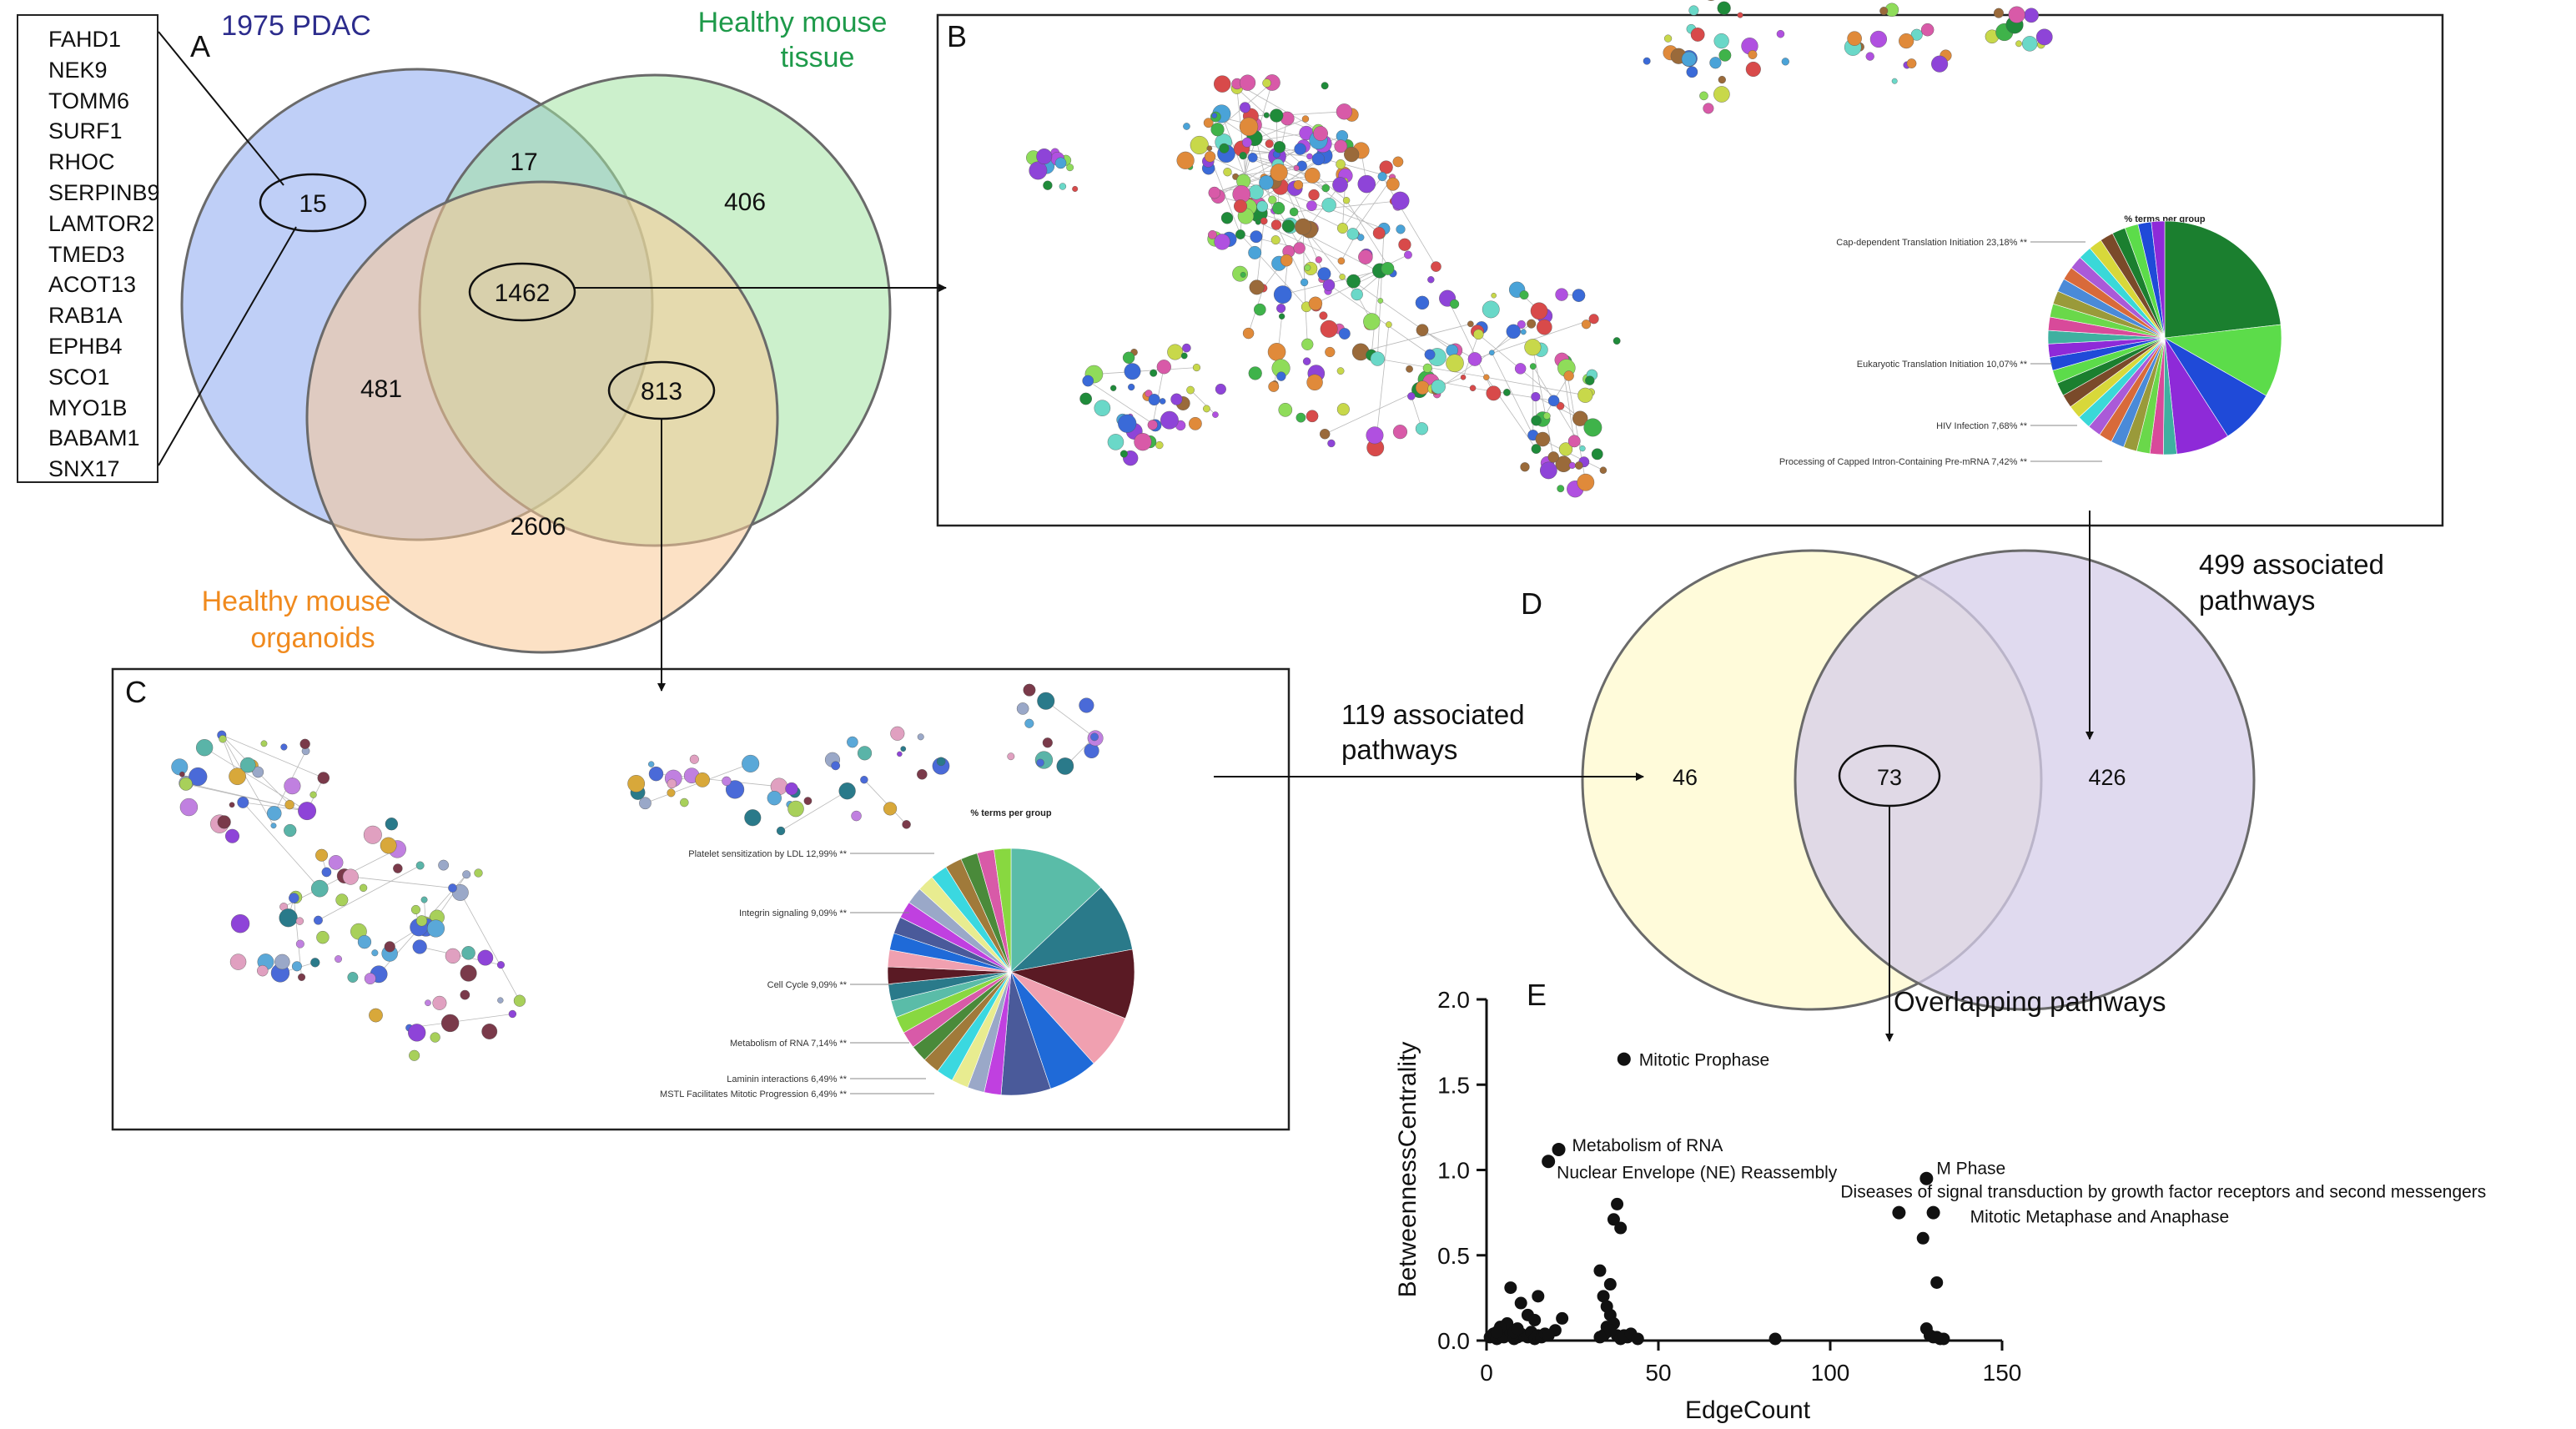 This screenshot has width=2576, height=1429. Describe the element at coordinates (312, 638) in the screenshot. I see `venn-a-label-organoids-2: organoids` at that location.